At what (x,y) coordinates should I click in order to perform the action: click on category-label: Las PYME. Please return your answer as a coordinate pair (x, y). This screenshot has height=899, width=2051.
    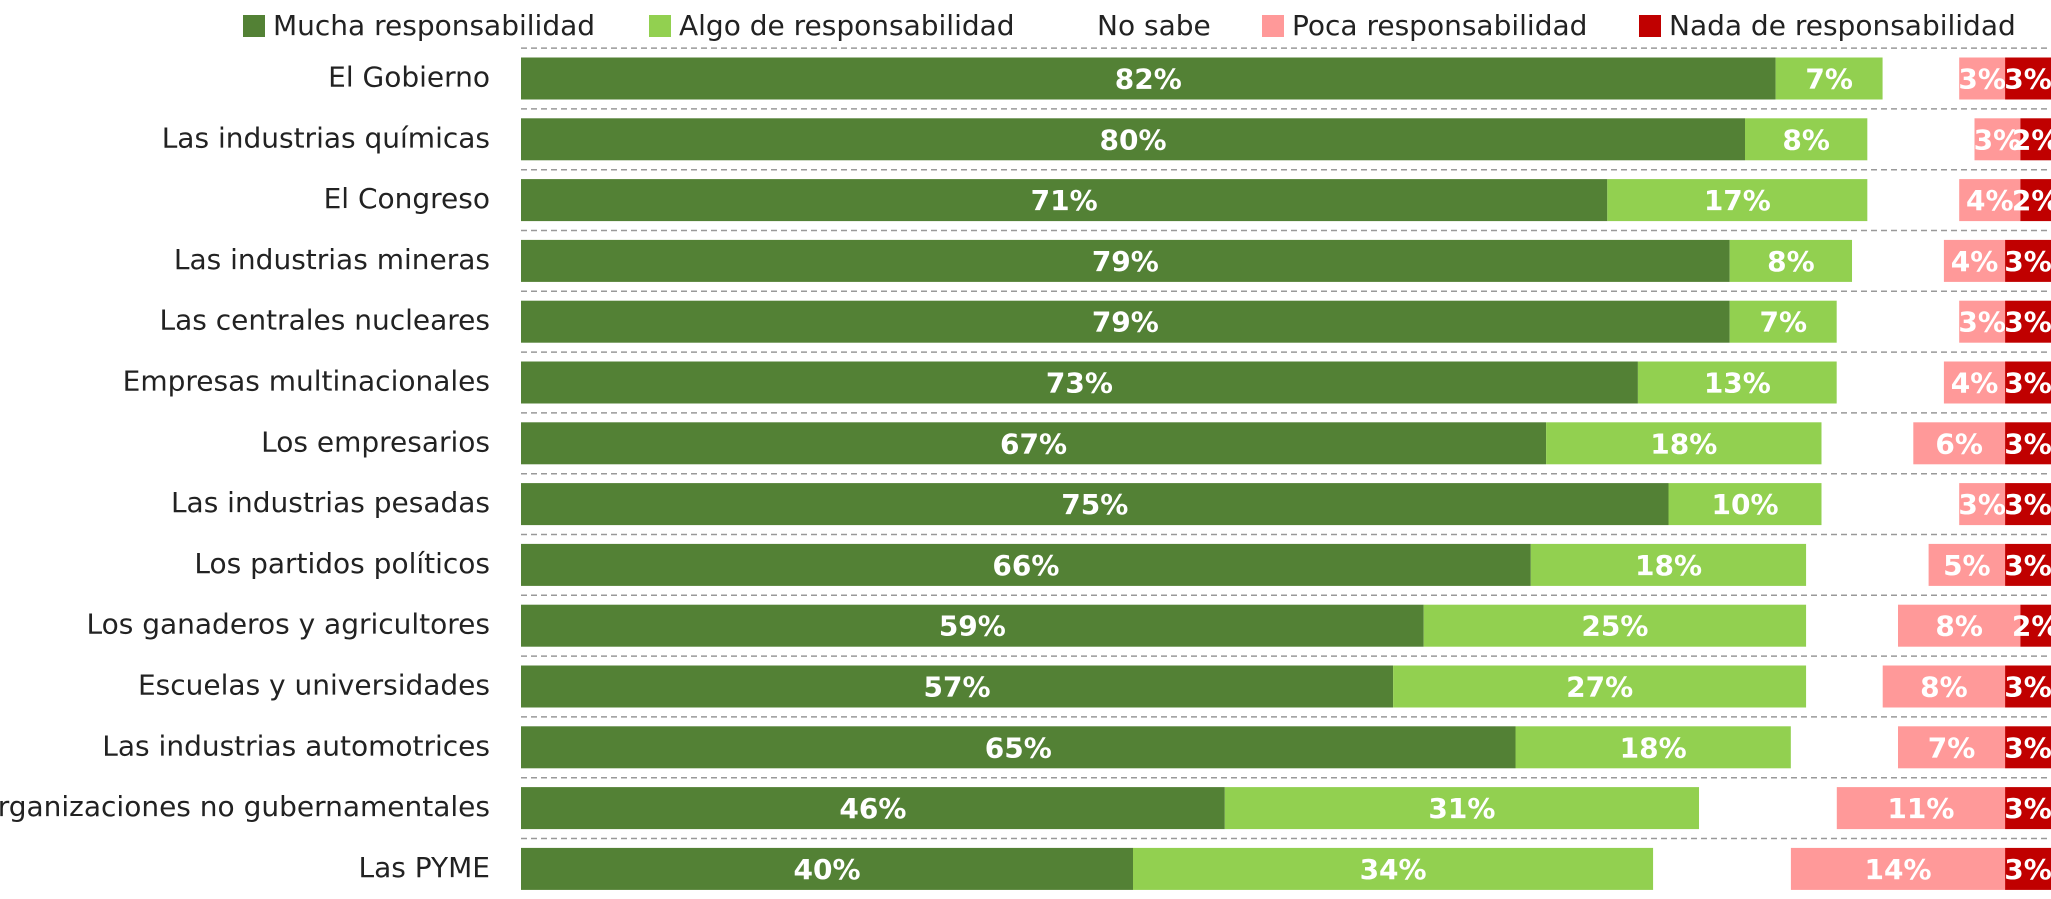
    Looking at the image, I should click on (424, 867).